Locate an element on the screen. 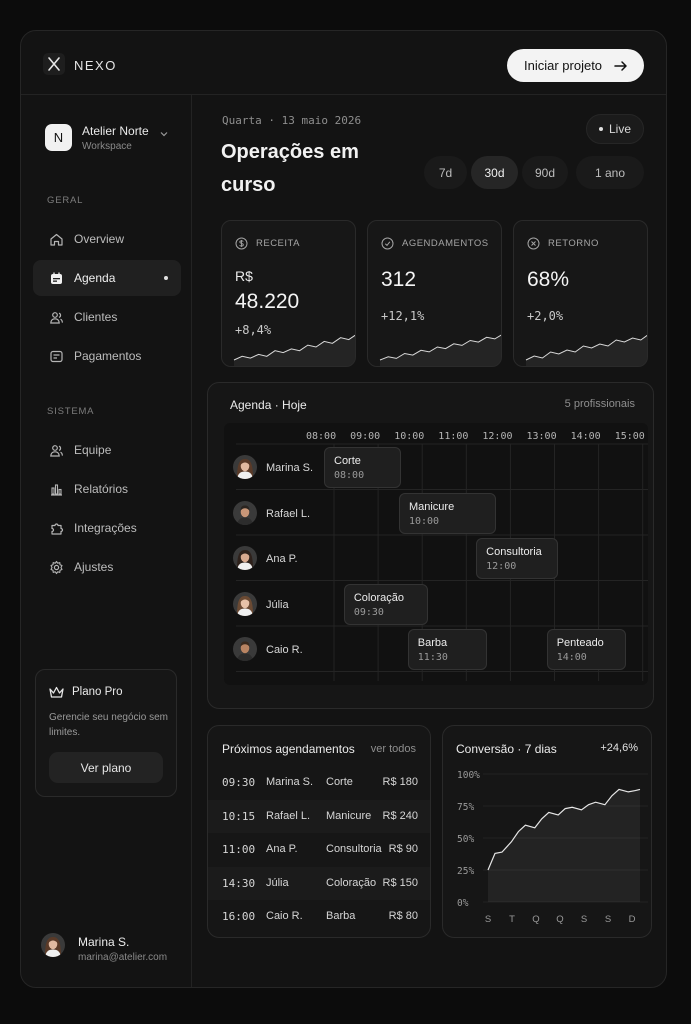 The image size is (691, 1024). appointment-service: Barba is located at coordinates (432, 643).